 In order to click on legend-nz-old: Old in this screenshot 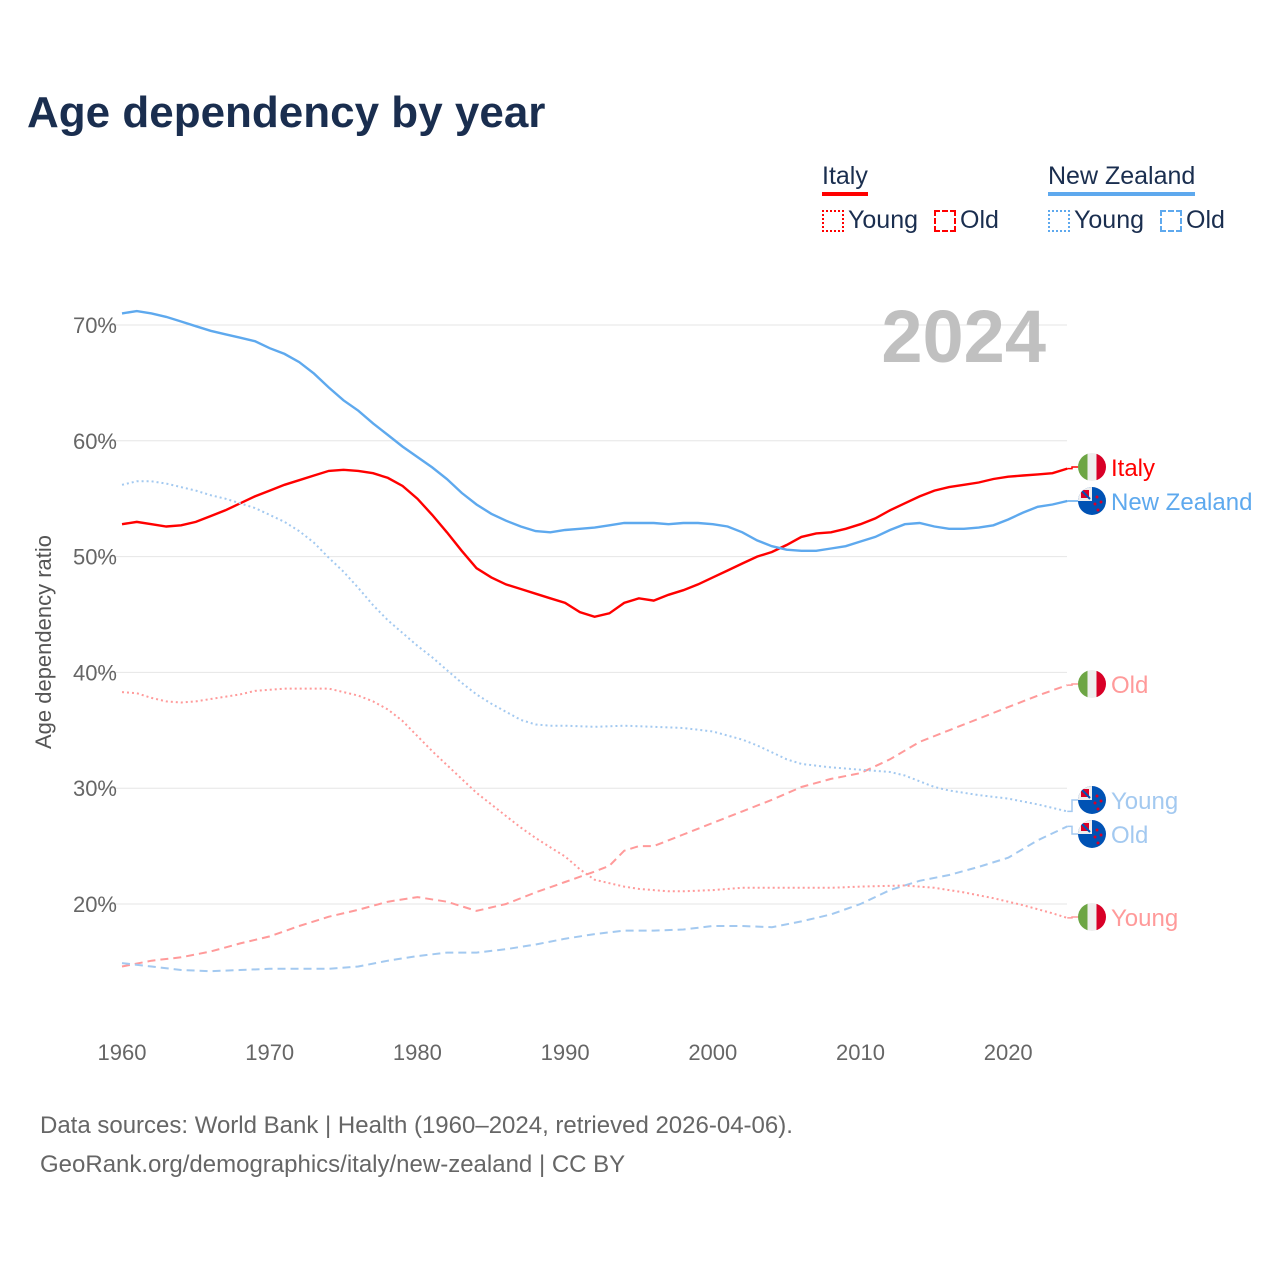, I will do `click(1192, 220)`.